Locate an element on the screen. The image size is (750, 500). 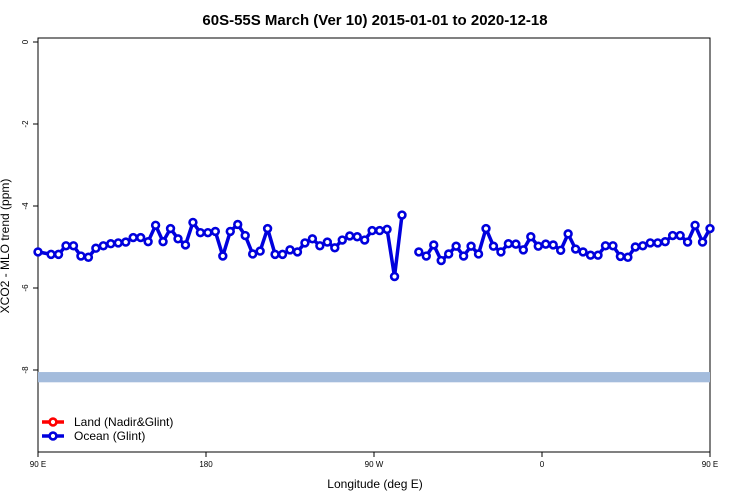
legend: Land (Nadir&Glint)Ocean (Glint) is located at coordinates (107, 429).